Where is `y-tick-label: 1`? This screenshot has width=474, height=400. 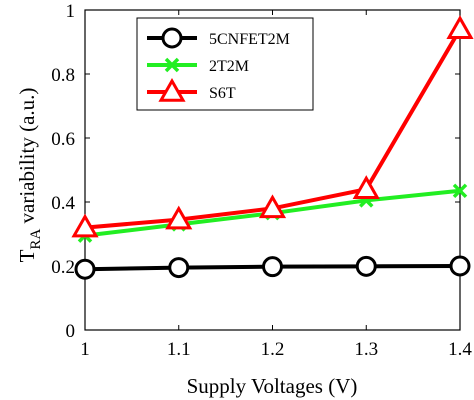 y-tick-label: 1 is located at coordinates (71, 11).